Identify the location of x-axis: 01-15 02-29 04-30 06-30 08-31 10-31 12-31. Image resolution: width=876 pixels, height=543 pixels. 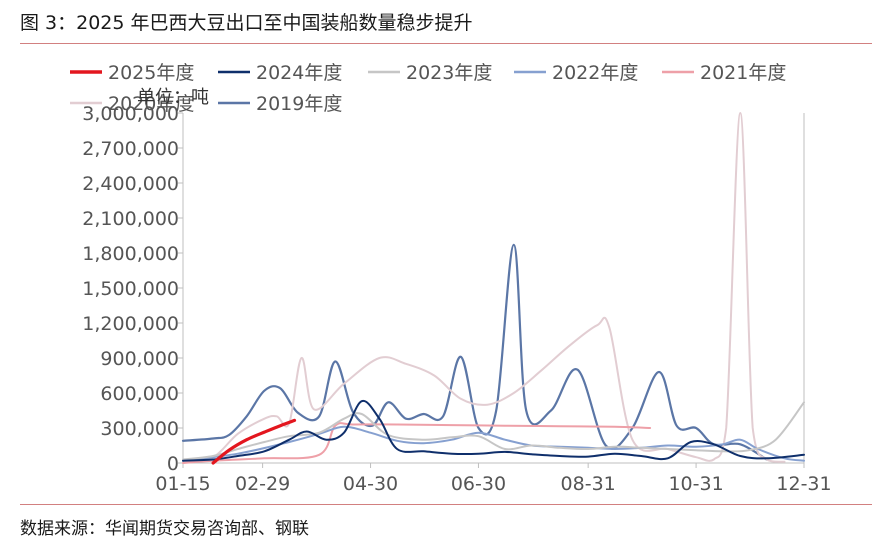
(493, 478).